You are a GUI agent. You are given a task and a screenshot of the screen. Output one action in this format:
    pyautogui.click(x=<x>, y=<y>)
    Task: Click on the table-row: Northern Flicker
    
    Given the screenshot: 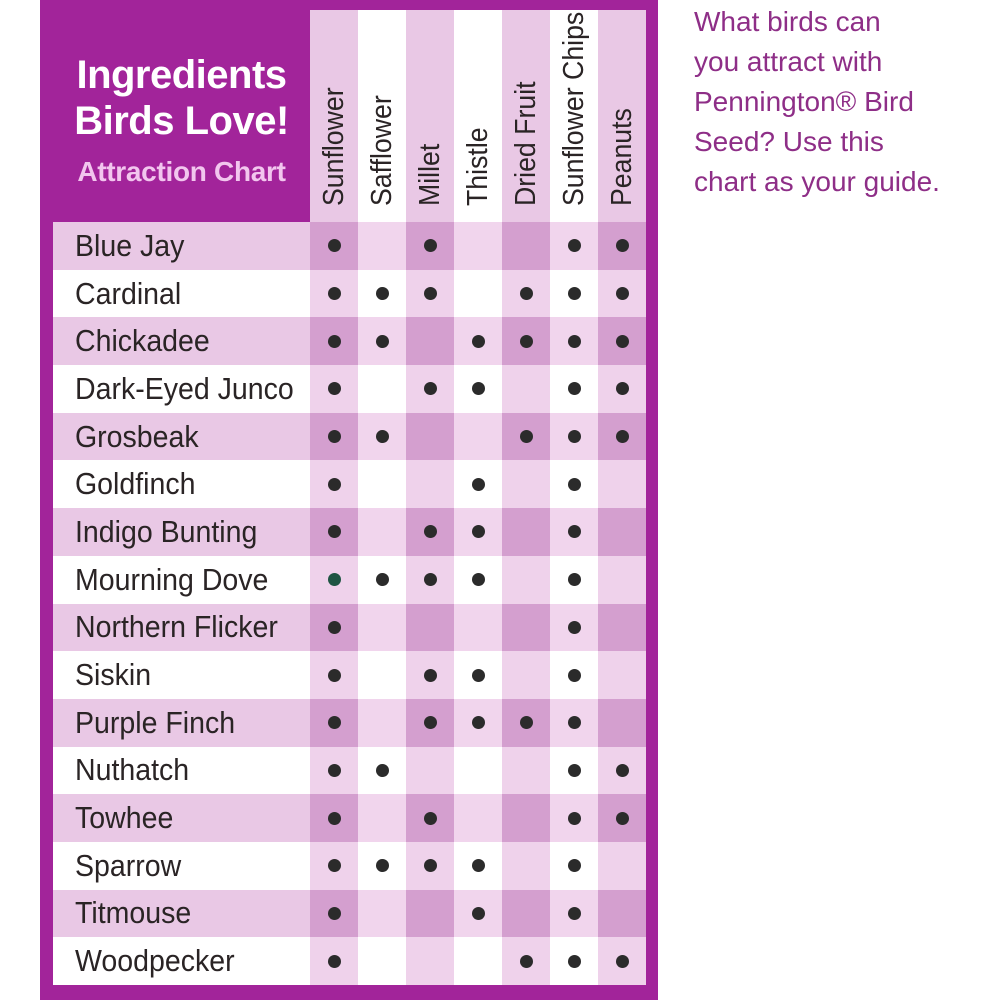 What is the action you would take?
    pyautogui.click(x=349, y=627)
    